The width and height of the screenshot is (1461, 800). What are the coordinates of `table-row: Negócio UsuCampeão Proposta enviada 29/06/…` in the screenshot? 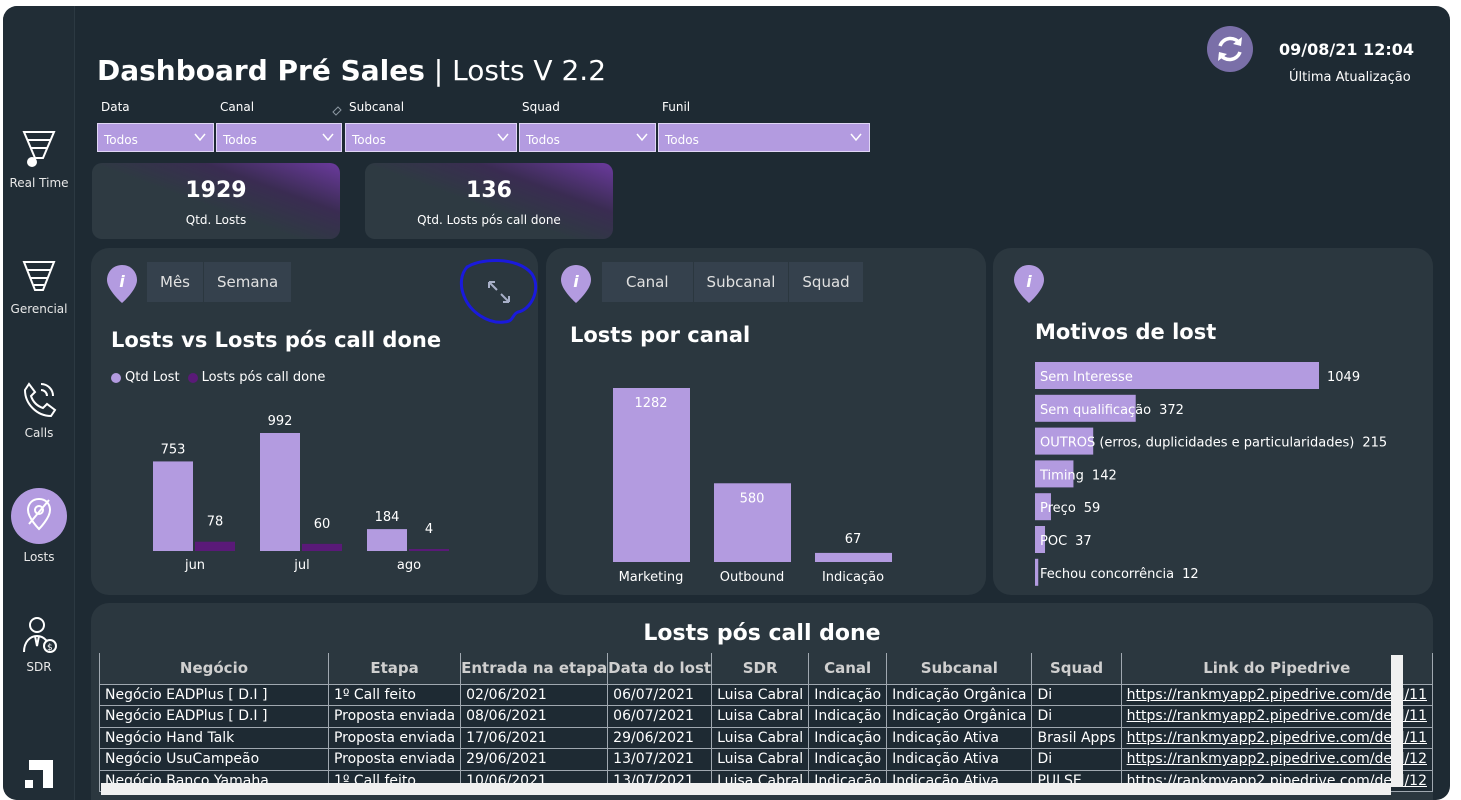 It's located at (766, 759).